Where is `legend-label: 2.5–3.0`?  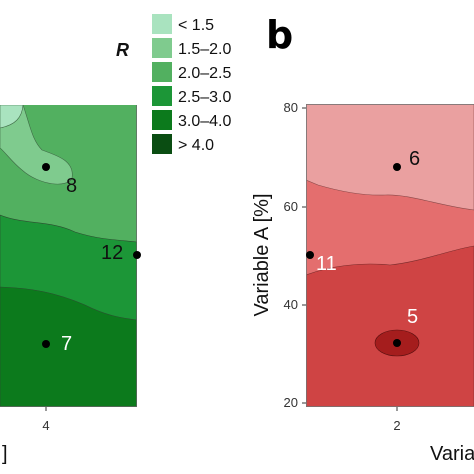
legend-label: 2.5–3.0 is located at coordinates (204, 97).